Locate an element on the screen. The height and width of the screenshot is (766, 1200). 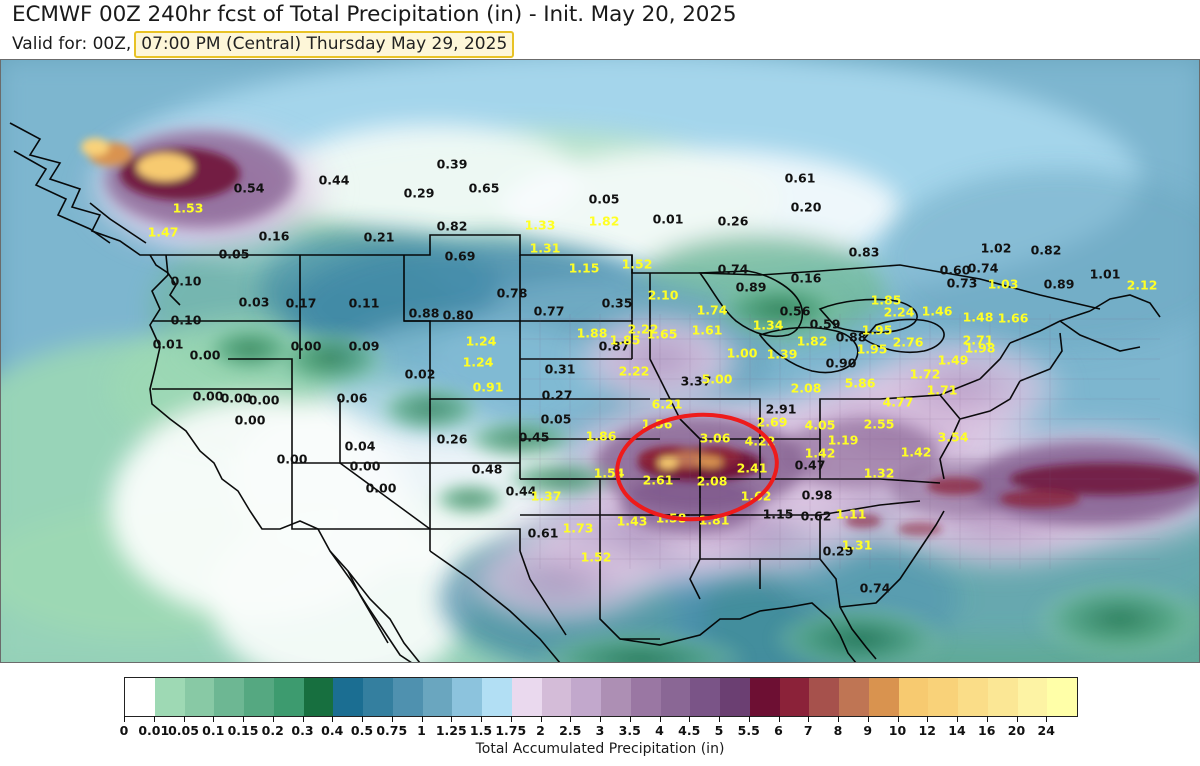
value-label: 0.09 is located at coordinates (364, 346).